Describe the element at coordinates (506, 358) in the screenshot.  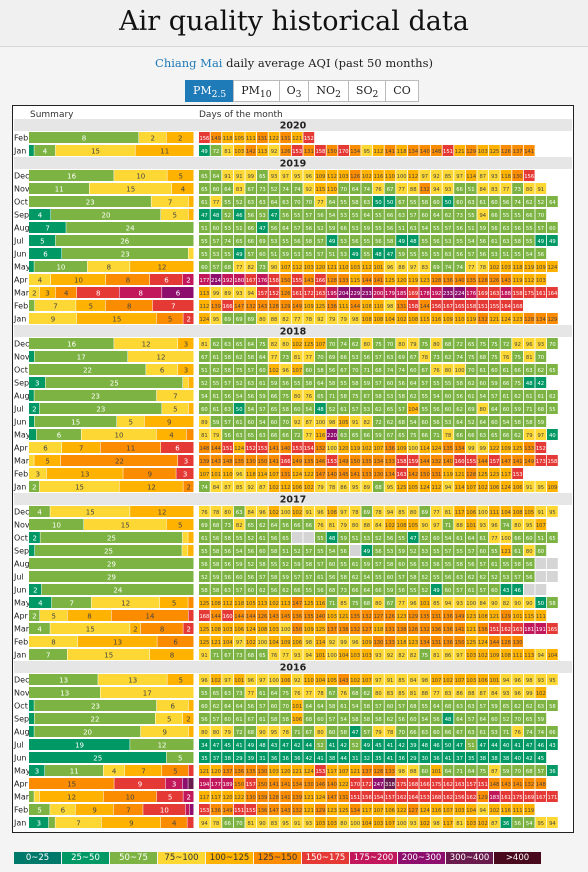
I see `day-value: 76` at that location.